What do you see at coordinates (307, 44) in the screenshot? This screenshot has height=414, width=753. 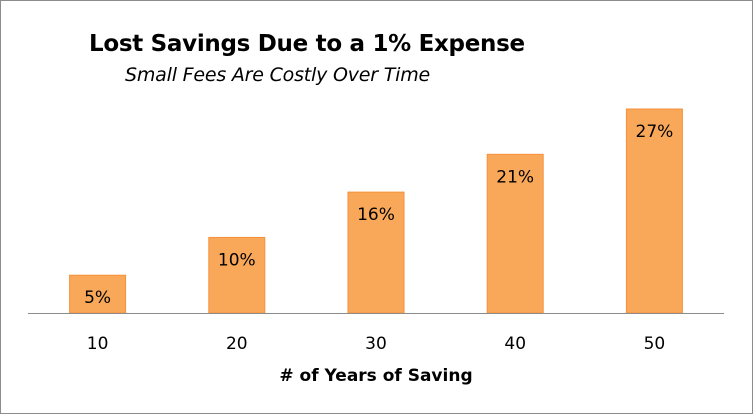 I see `chart-title: Lost Savings Due to a 1% Expense` at bounding box center [307, 44].